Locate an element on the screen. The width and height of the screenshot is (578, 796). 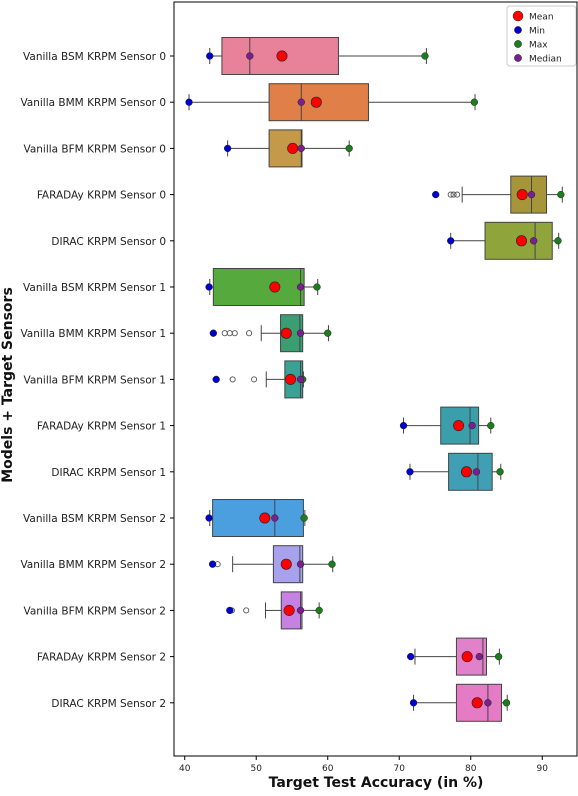
category-label: DIRAC KRPM Sensor 2 is located at coordinates (108, 704).